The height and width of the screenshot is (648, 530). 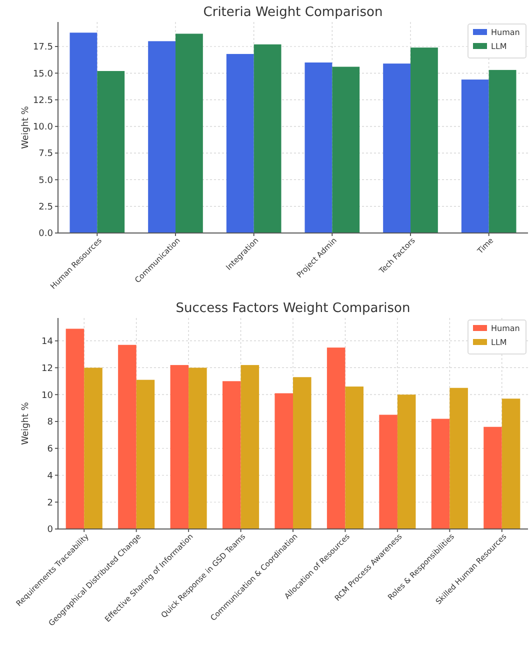 I want to click on y-tick-label: 12, so click(x=47, y=369).